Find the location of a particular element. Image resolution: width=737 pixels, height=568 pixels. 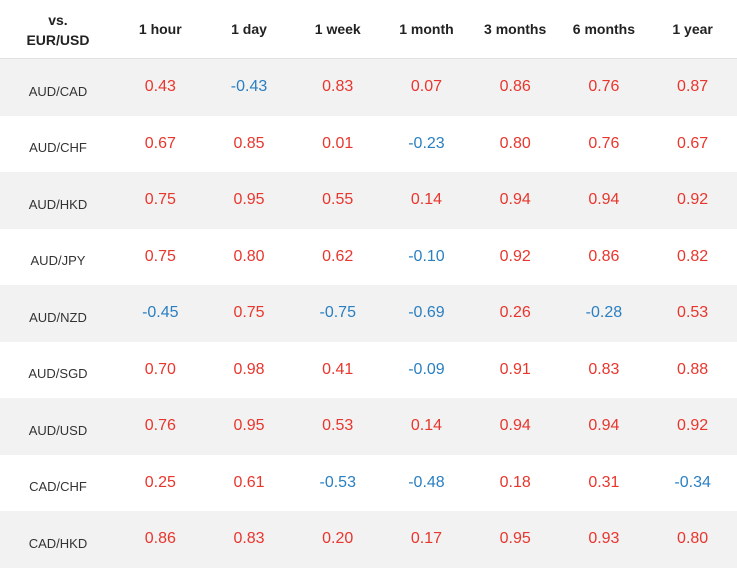

period-header-6-months: 6 months is located at coordinates (604, 29).